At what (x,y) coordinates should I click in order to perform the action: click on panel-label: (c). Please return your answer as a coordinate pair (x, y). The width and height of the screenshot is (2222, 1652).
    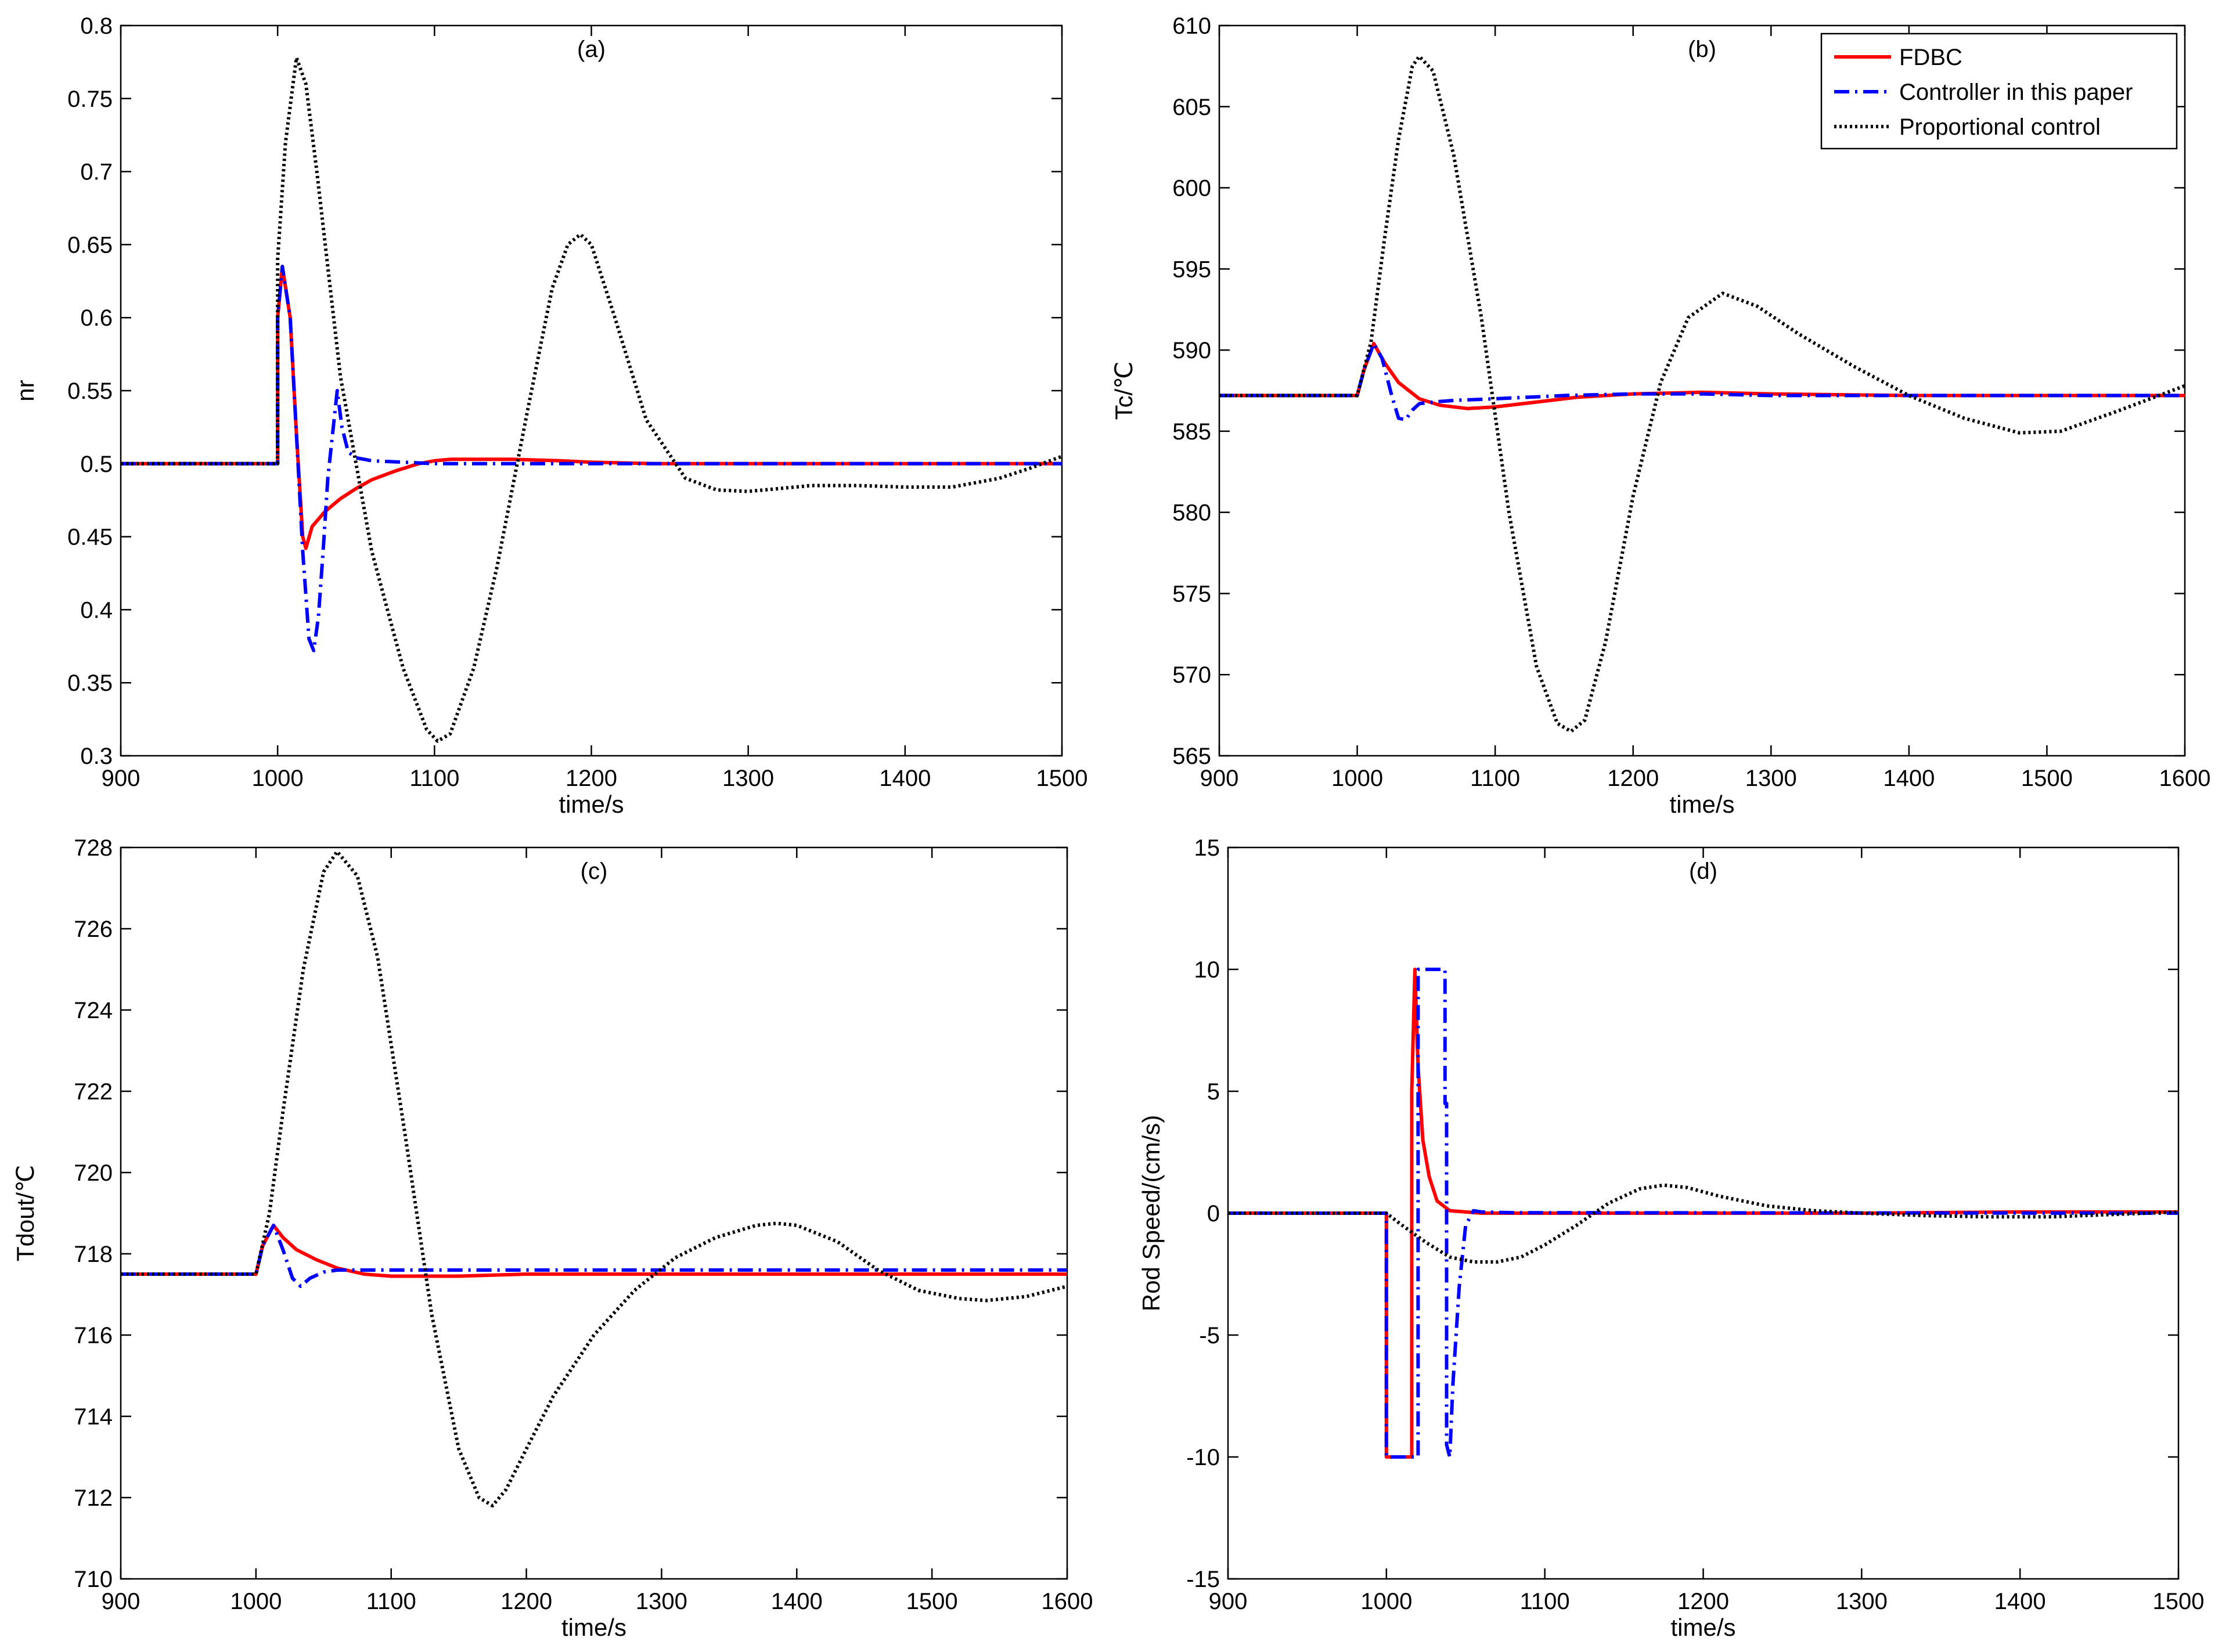
    Looking at the image, I should click on (594, 871).